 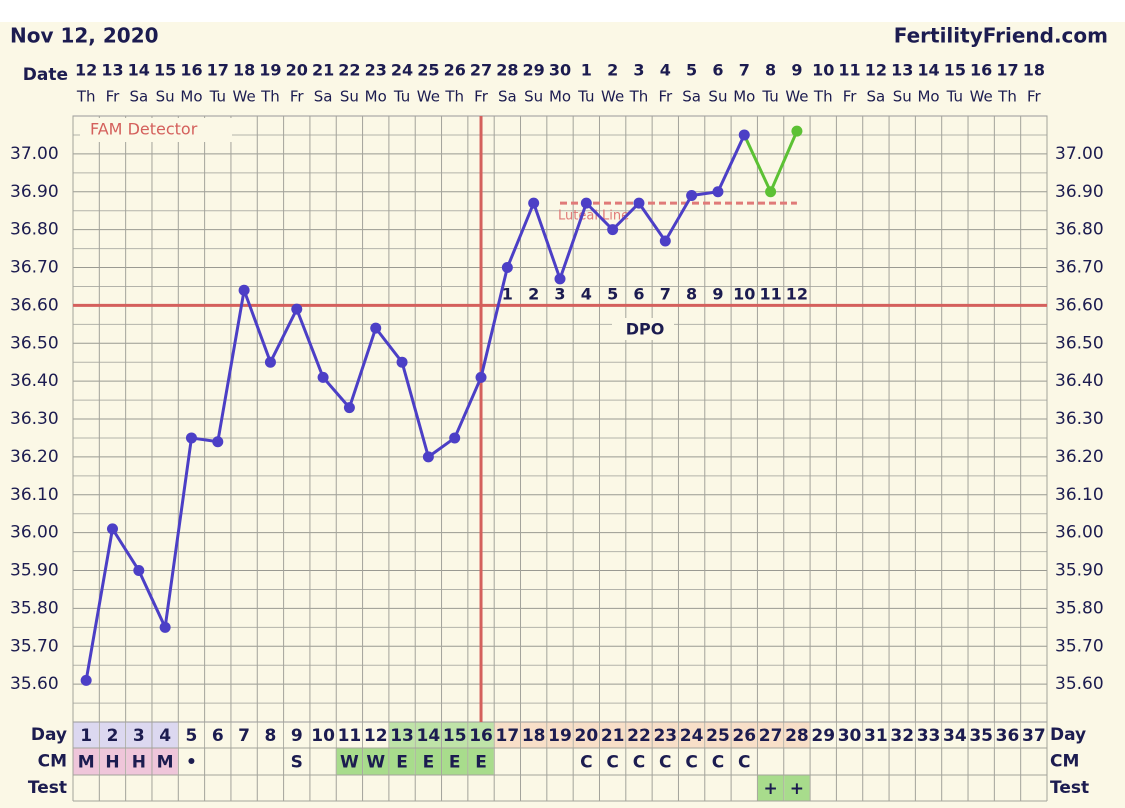 I want to click on y-tick-label-right: 36.20, so click(x=1079, y=457).